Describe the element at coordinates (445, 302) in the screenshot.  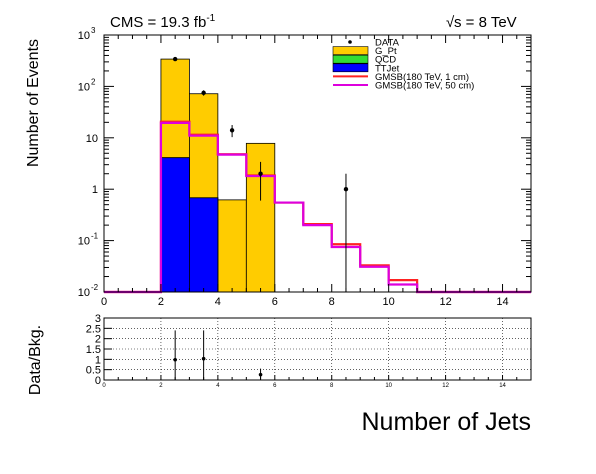
I see `main-x-tick-label: 12` at that location.